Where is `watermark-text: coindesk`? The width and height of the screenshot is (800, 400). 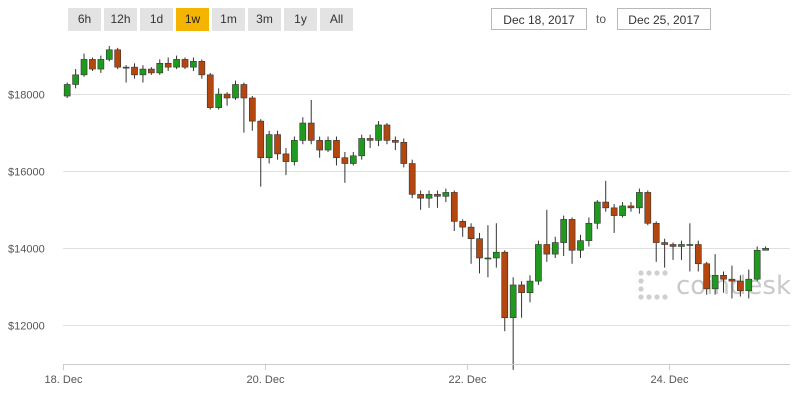 watermark-text: coindesk is located at coordinates (733, 286).